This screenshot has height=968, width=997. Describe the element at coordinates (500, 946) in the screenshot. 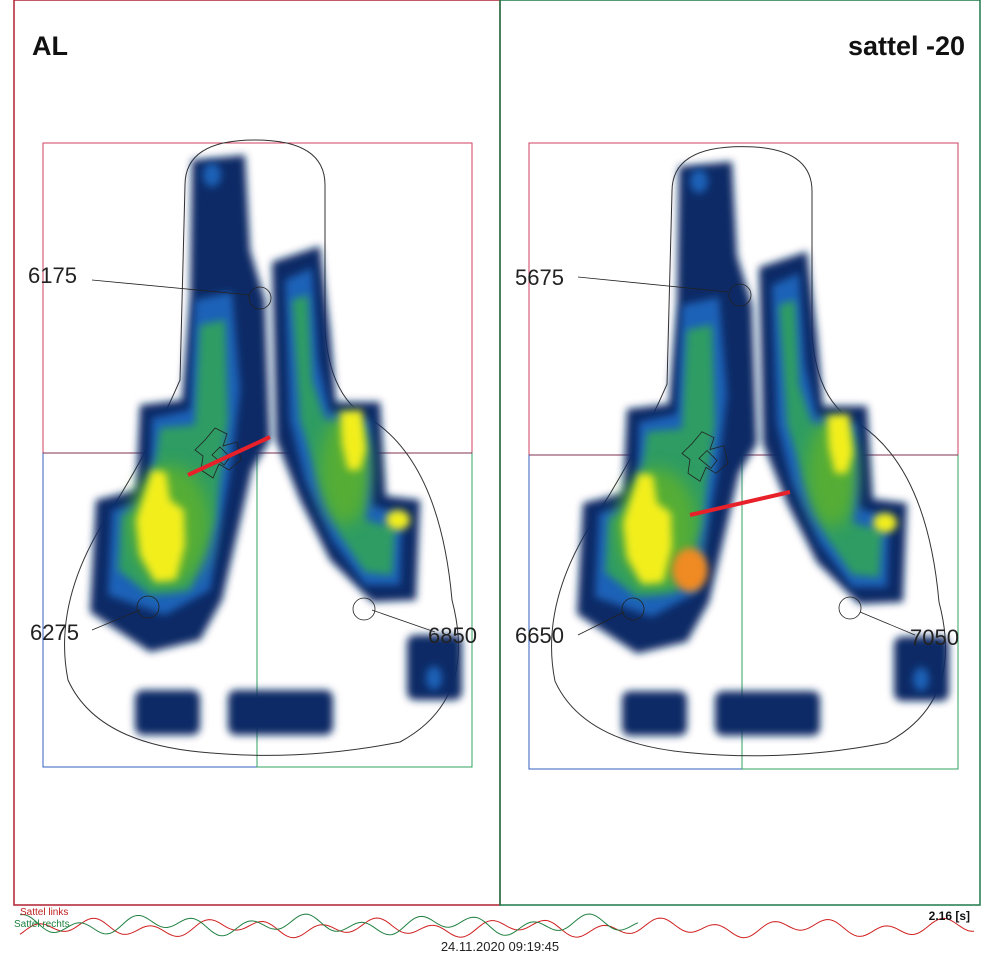

I see `timestamp: 24.11.2020 09:19:45` at that location.